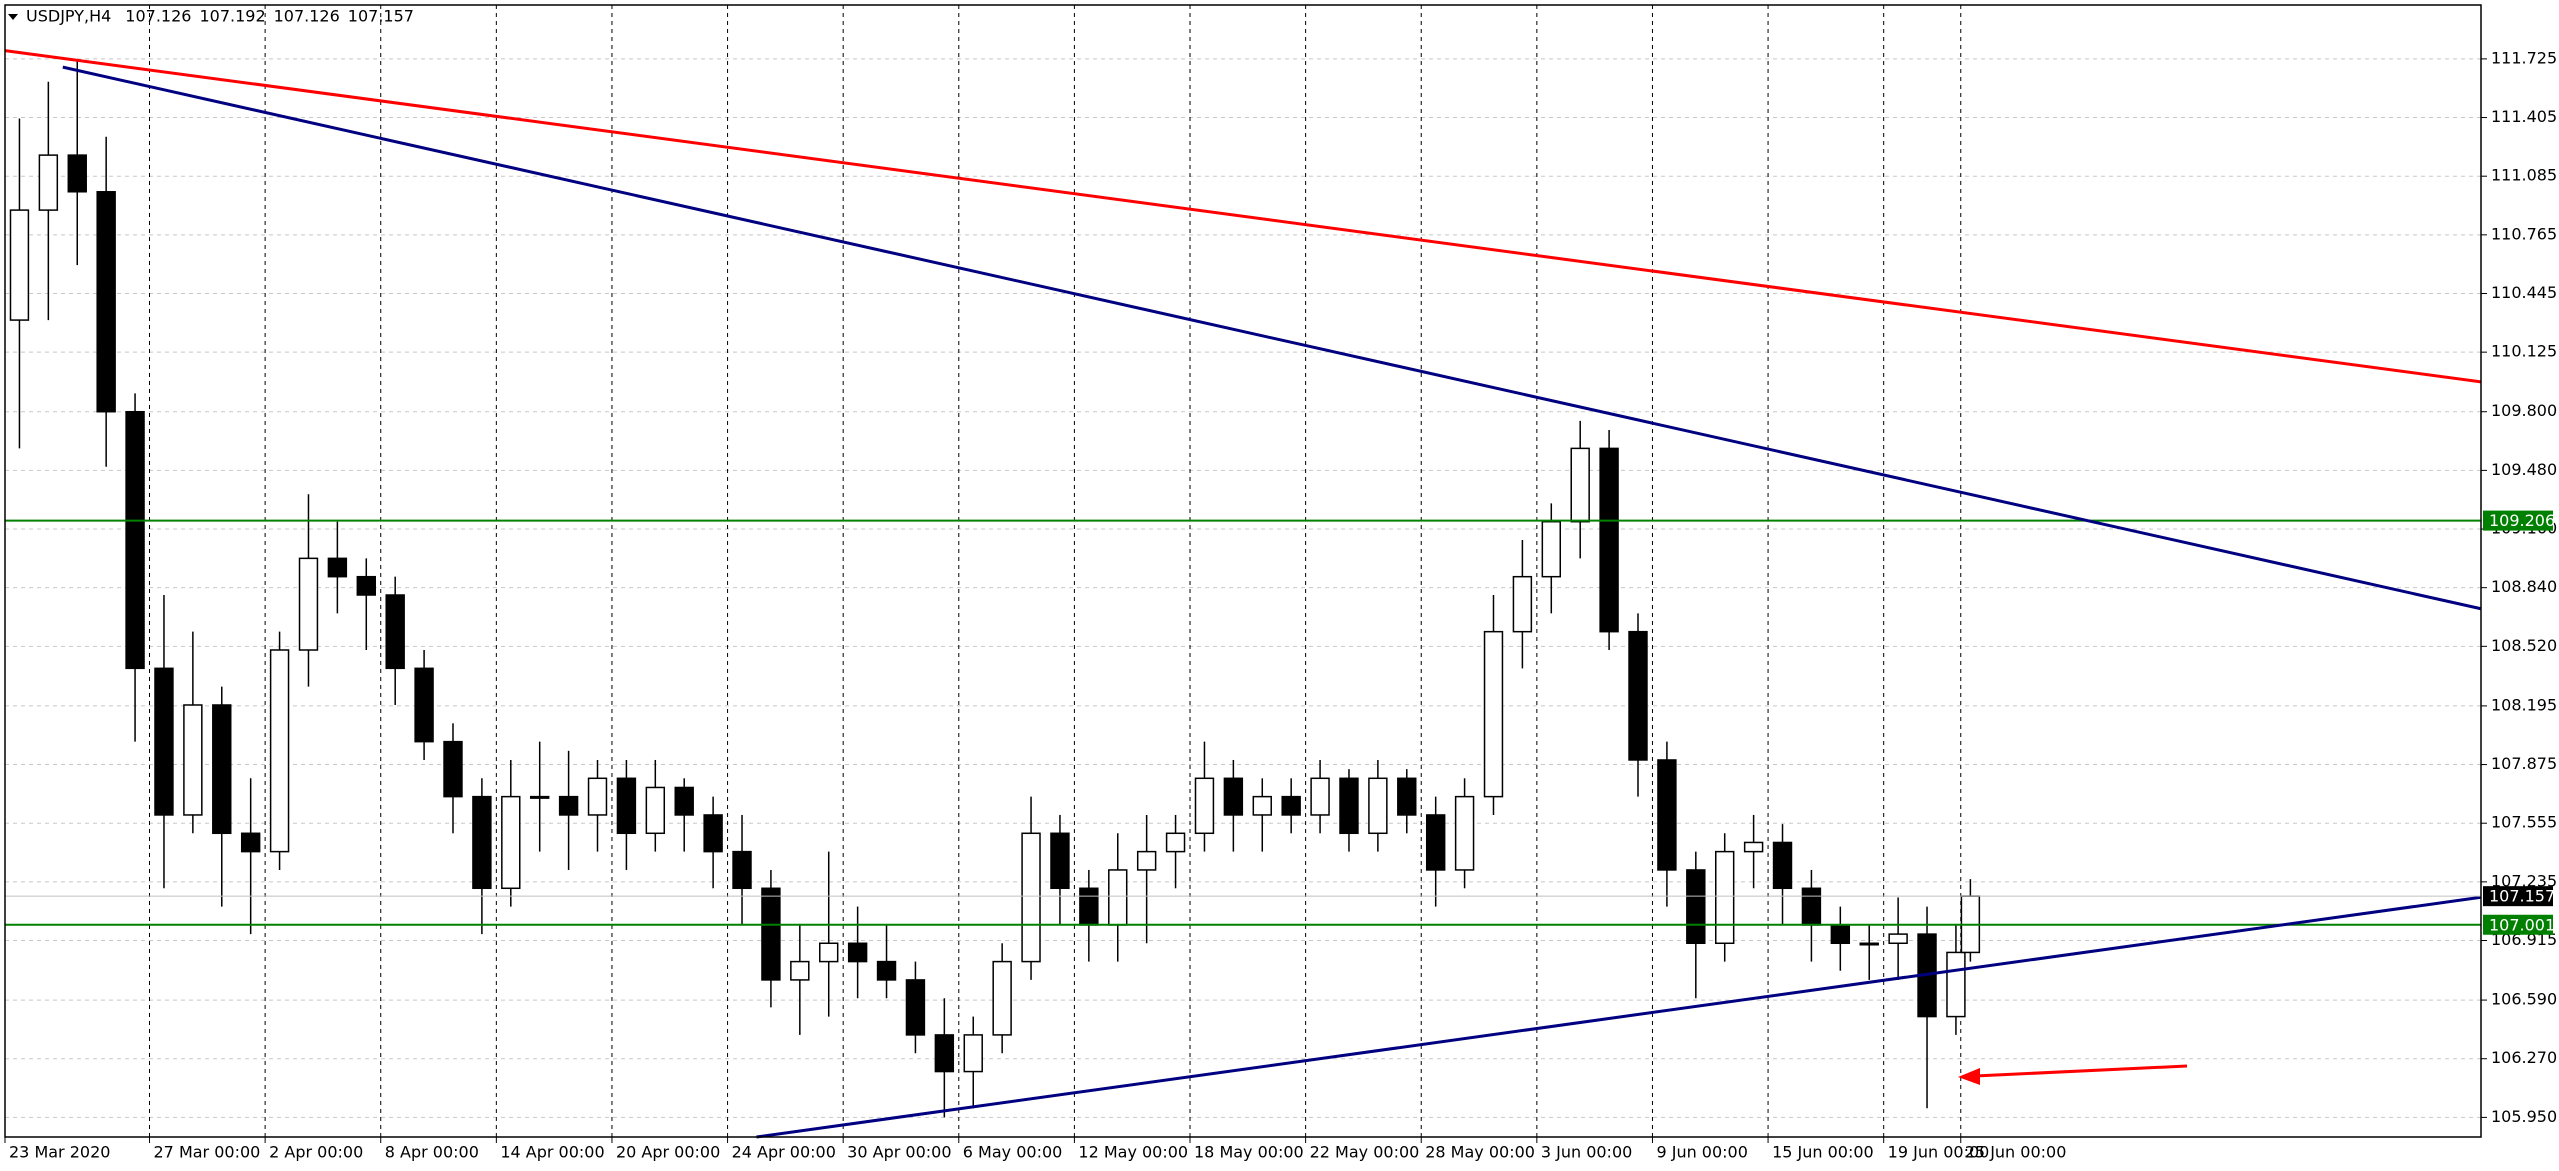 This screenshot has height=1171, width=2559. I want to click on y-tick-label: 110.765, so click(2524, 233).